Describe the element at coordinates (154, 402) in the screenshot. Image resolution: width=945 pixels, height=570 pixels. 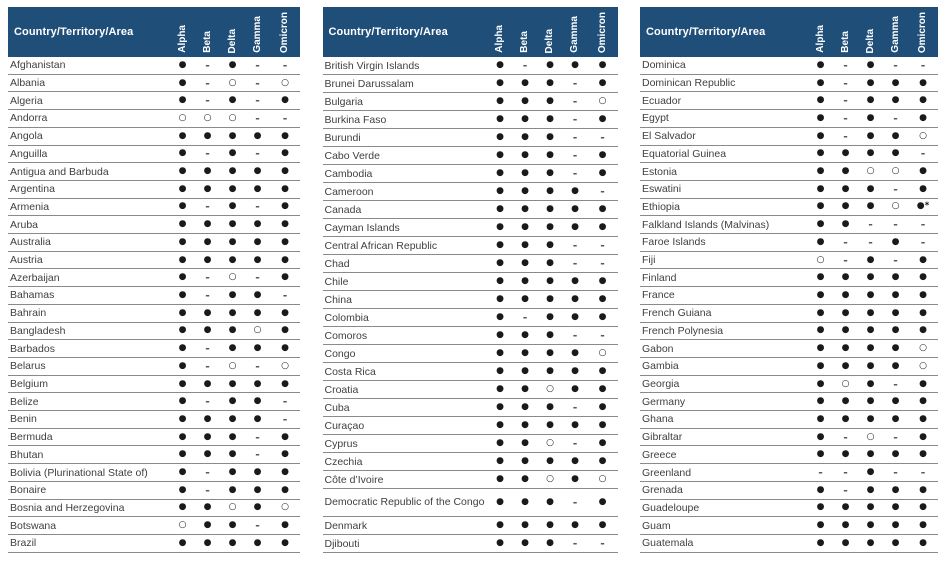
I see `table-row: Belize ● - ● ● -` at that location.